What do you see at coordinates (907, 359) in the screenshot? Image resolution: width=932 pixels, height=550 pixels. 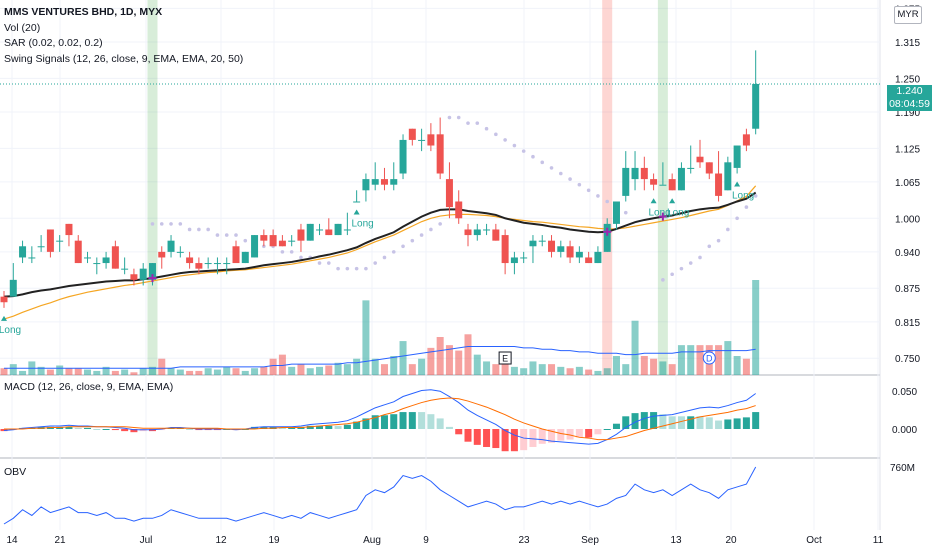 I see `price-tick-label: 0.750` at bounding box center [907, 359].